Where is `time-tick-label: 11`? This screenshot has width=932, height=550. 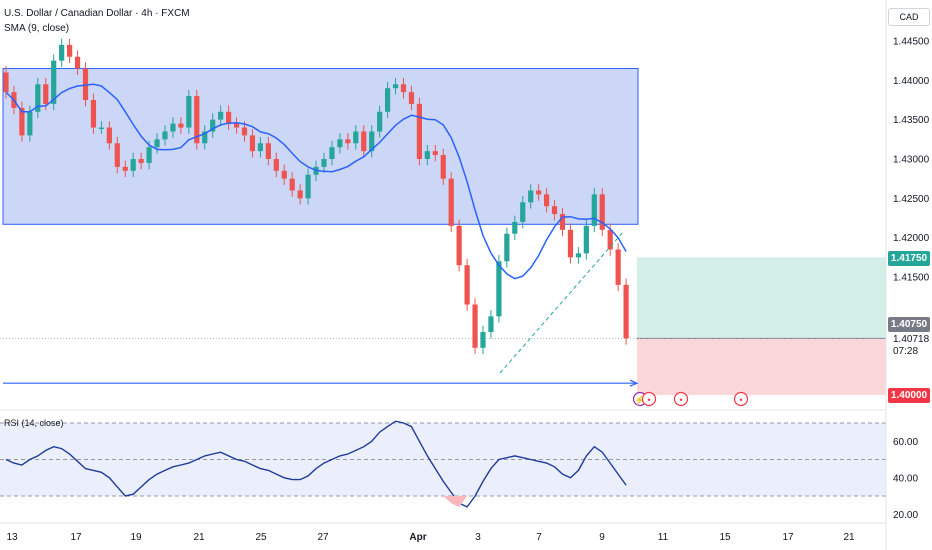 time-tick-label: 11 is located at coordinates (663, 537).